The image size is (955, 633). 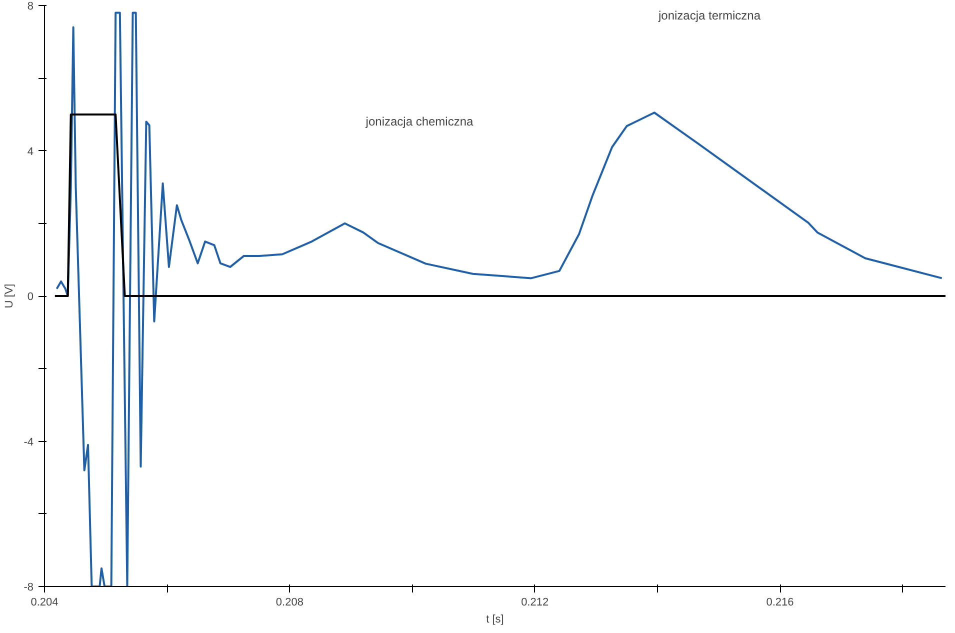 What do you see at coordinates (29, 442) in the screenshot?
I see `y-tick-label: -4` at bounding box center [29, 442].